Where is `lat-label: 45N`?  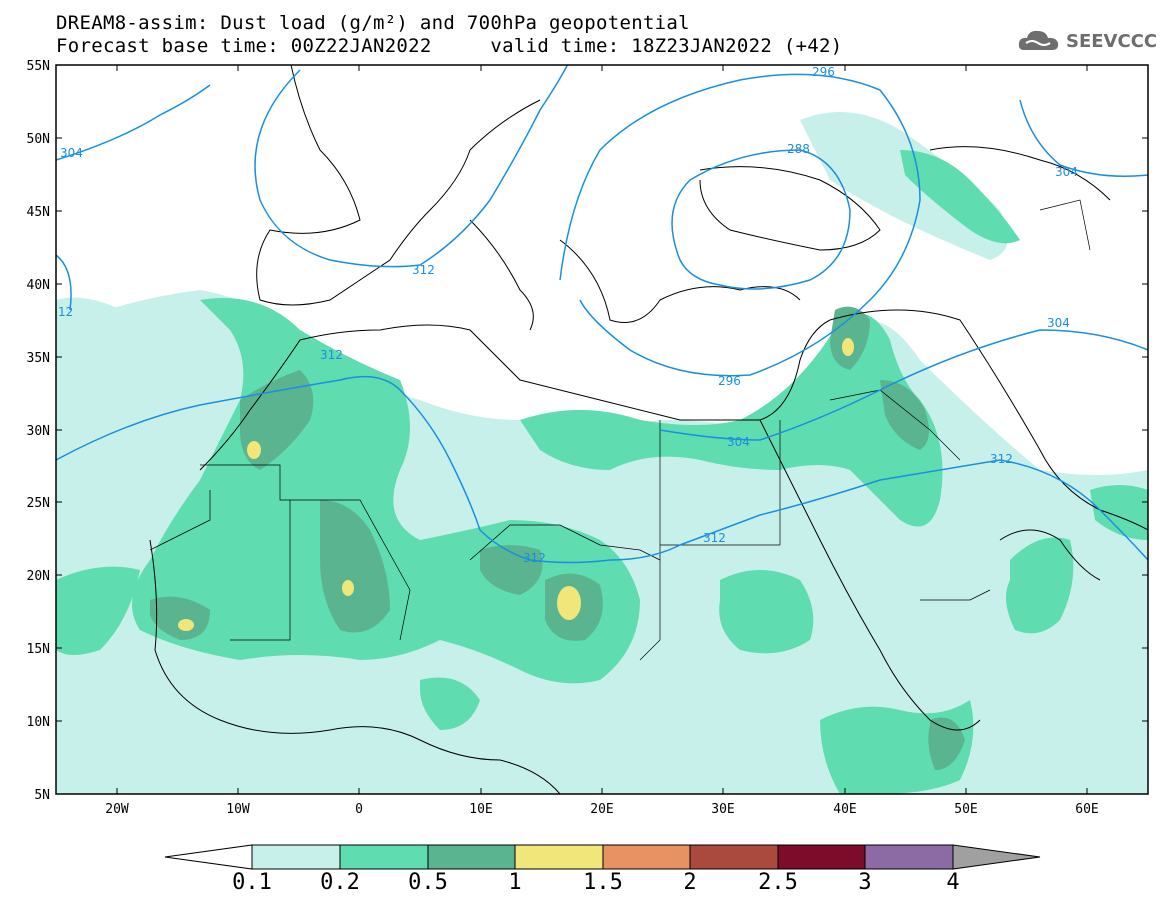
lat-label: 45N is located at coordinates (38, 212).